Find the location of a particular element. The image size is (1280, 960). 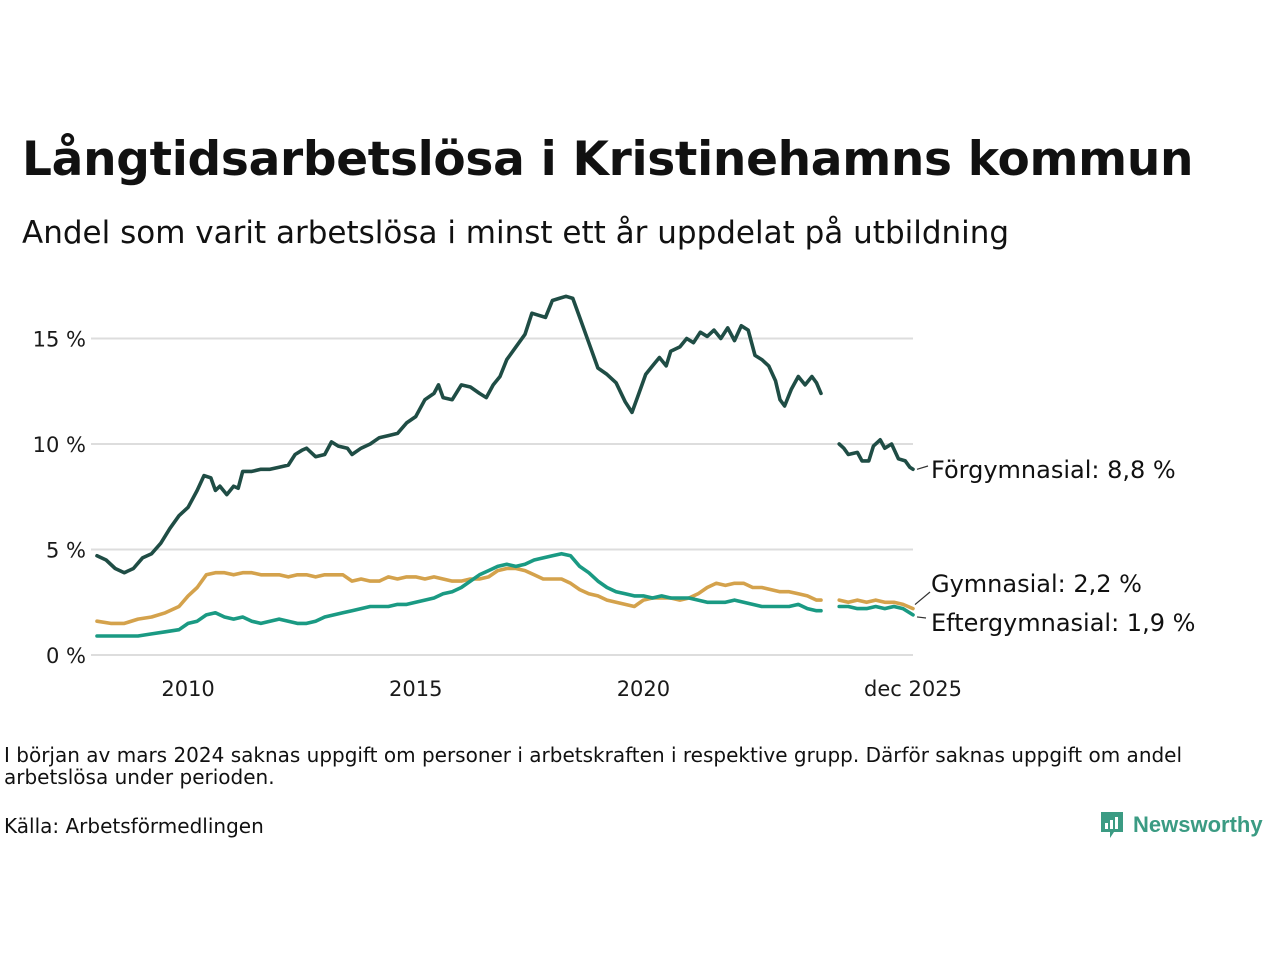

source-text: Källa: Arbetsförmedlingen is located at coordinates (134, 826).